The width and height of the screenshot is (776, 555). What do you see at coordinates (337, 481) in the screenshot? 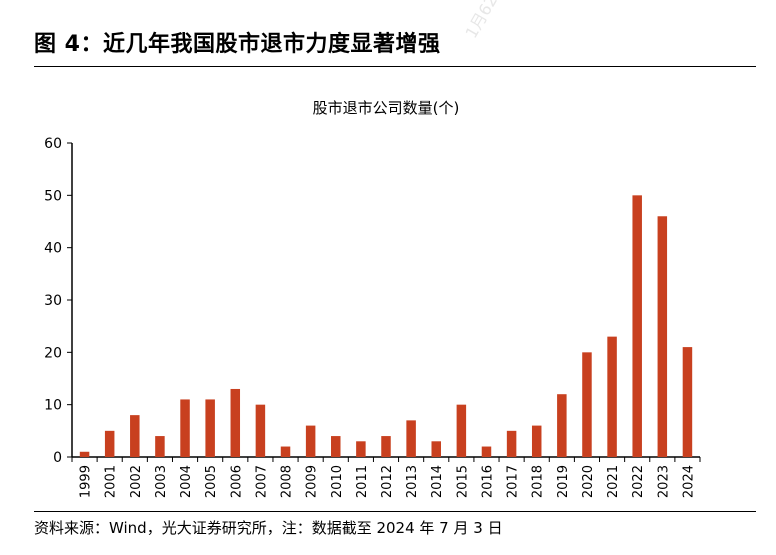
I see `x-tick-label: 2010` at bounding box center [337, 481].